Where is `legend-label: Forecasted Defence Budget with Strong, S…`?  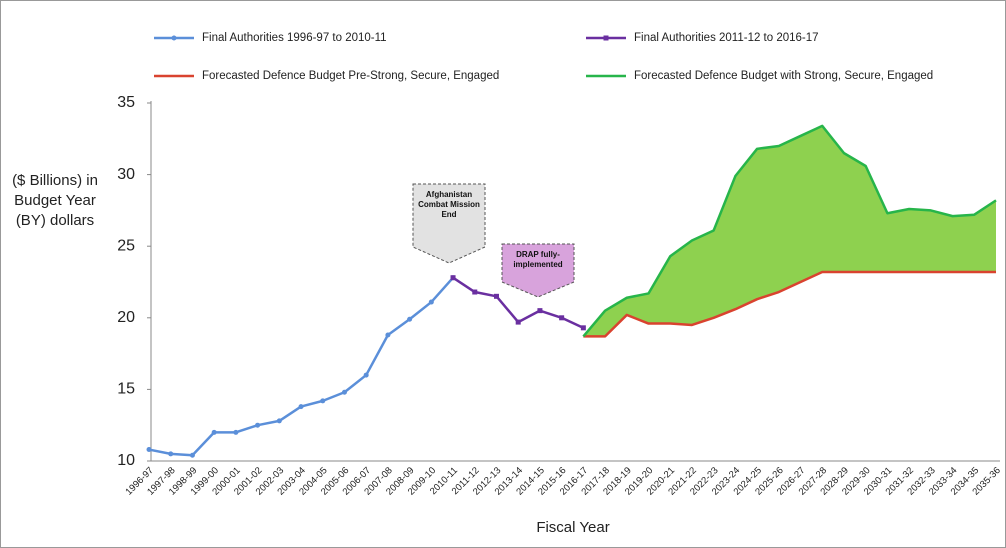 legend-label: Forecasted Defence Budget with Strong, S… is located at coordinates (783, 76).